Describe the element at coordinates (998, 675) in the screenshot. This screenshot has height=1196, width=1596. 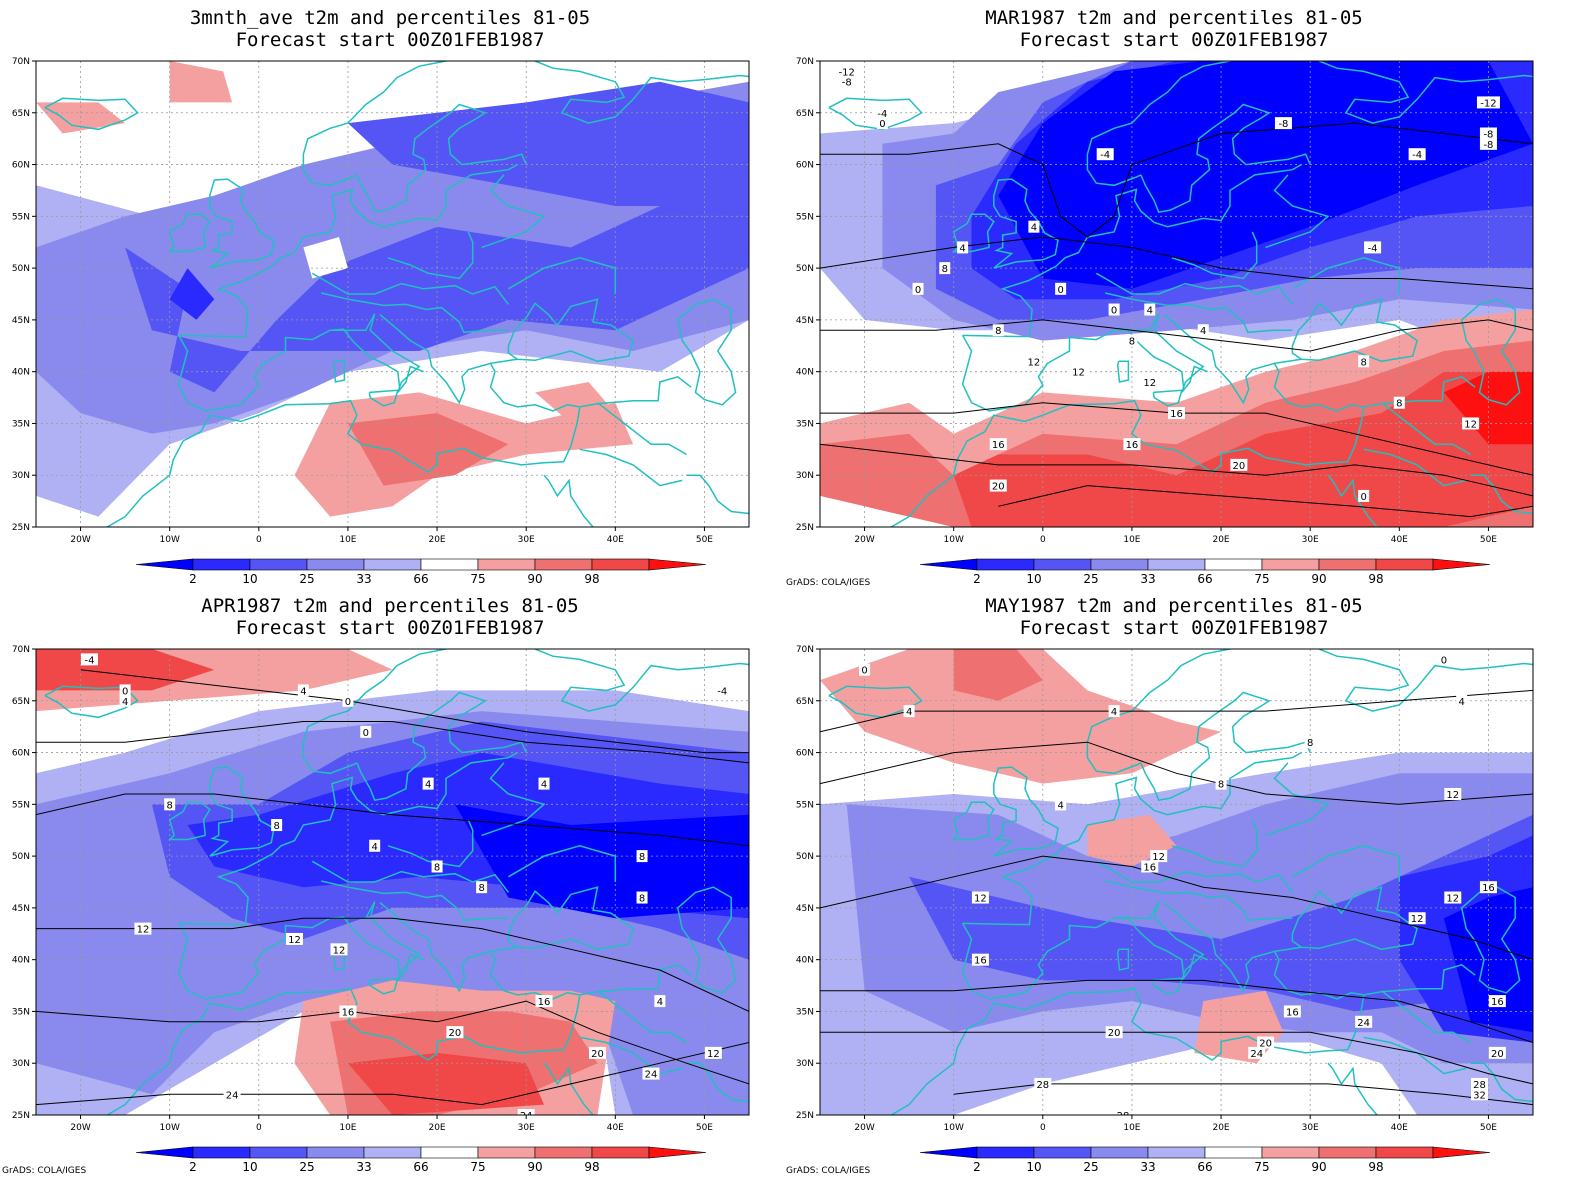
I see `shade-region` at that location.